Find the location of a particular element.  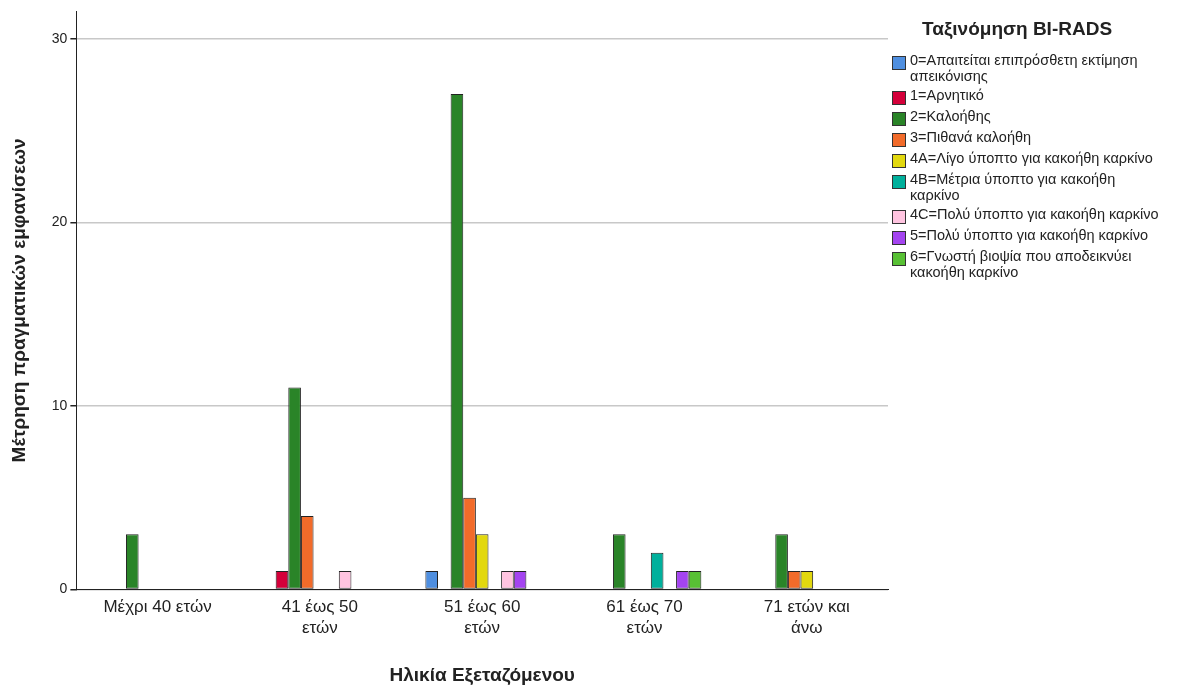

legend-label: 4C=Πολύ ύποπτο για κακοήθη καρκίνο is located at coordinates (1034, 214).